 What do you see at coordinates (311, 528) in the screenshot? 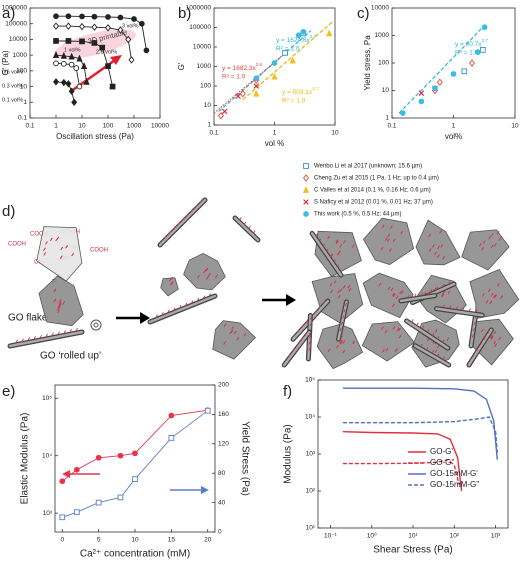
I see `y-tick-label: 10¹` at bounding box center [311, 528].